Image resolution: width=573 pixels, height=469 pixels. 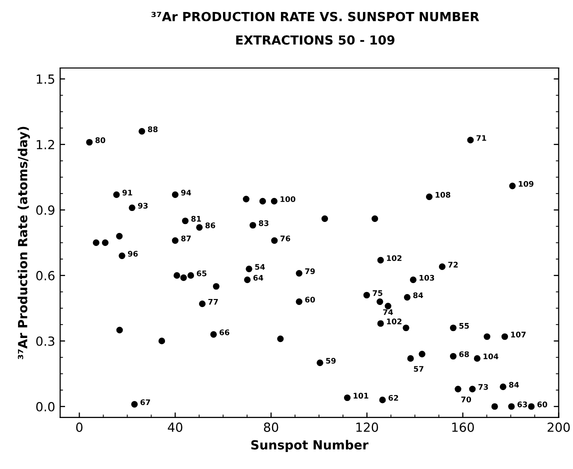 What do you see at coordinates (463, 427) in the screenshot?
I see `x-tick-label: 160` at bounding box center [463, 427].